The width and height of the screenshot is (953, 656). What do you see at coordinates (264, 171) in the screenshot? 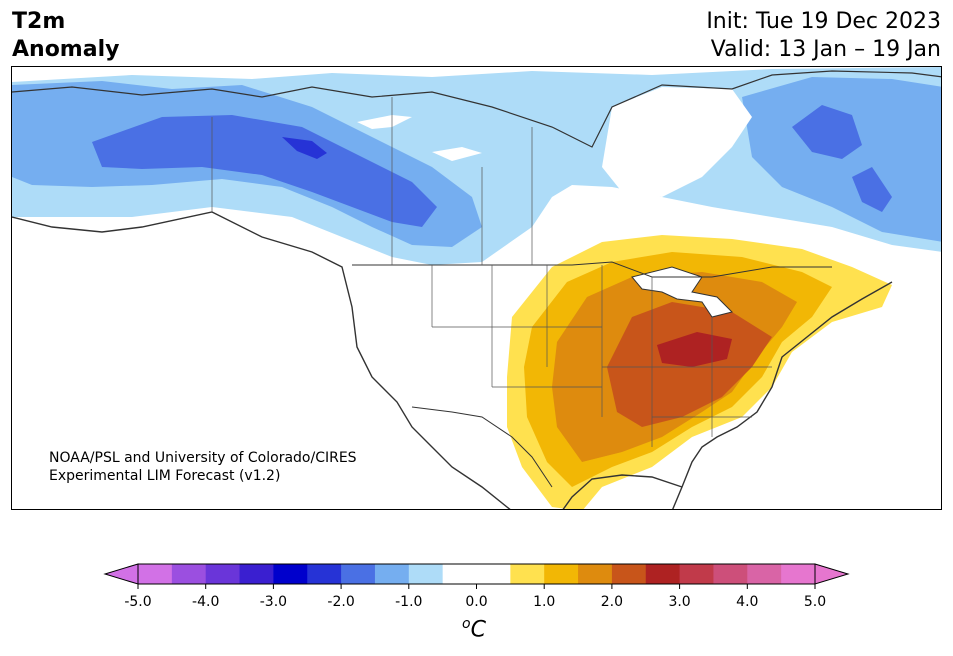
I see `cold-anomaly-strong` at bounding box center [264, 171].